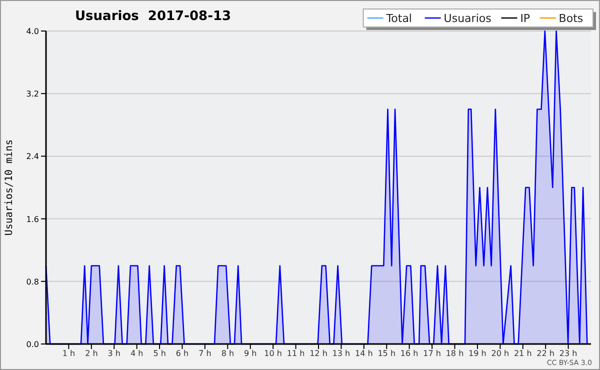 The height and width of the screenshot is (370, 600). Describe the element at coordinates (545, 353) in the screenshot. I see `x-tick-label: 22 h` at that location.